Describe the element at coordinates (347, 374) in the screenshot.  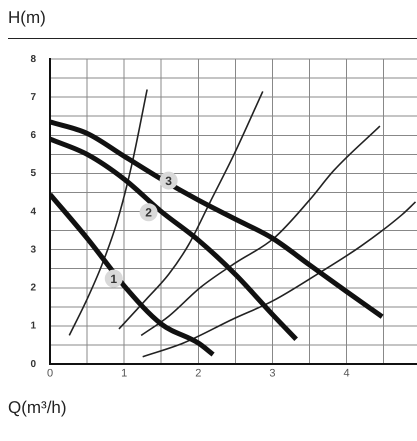
I see `x-tick-label: 4` at that location.